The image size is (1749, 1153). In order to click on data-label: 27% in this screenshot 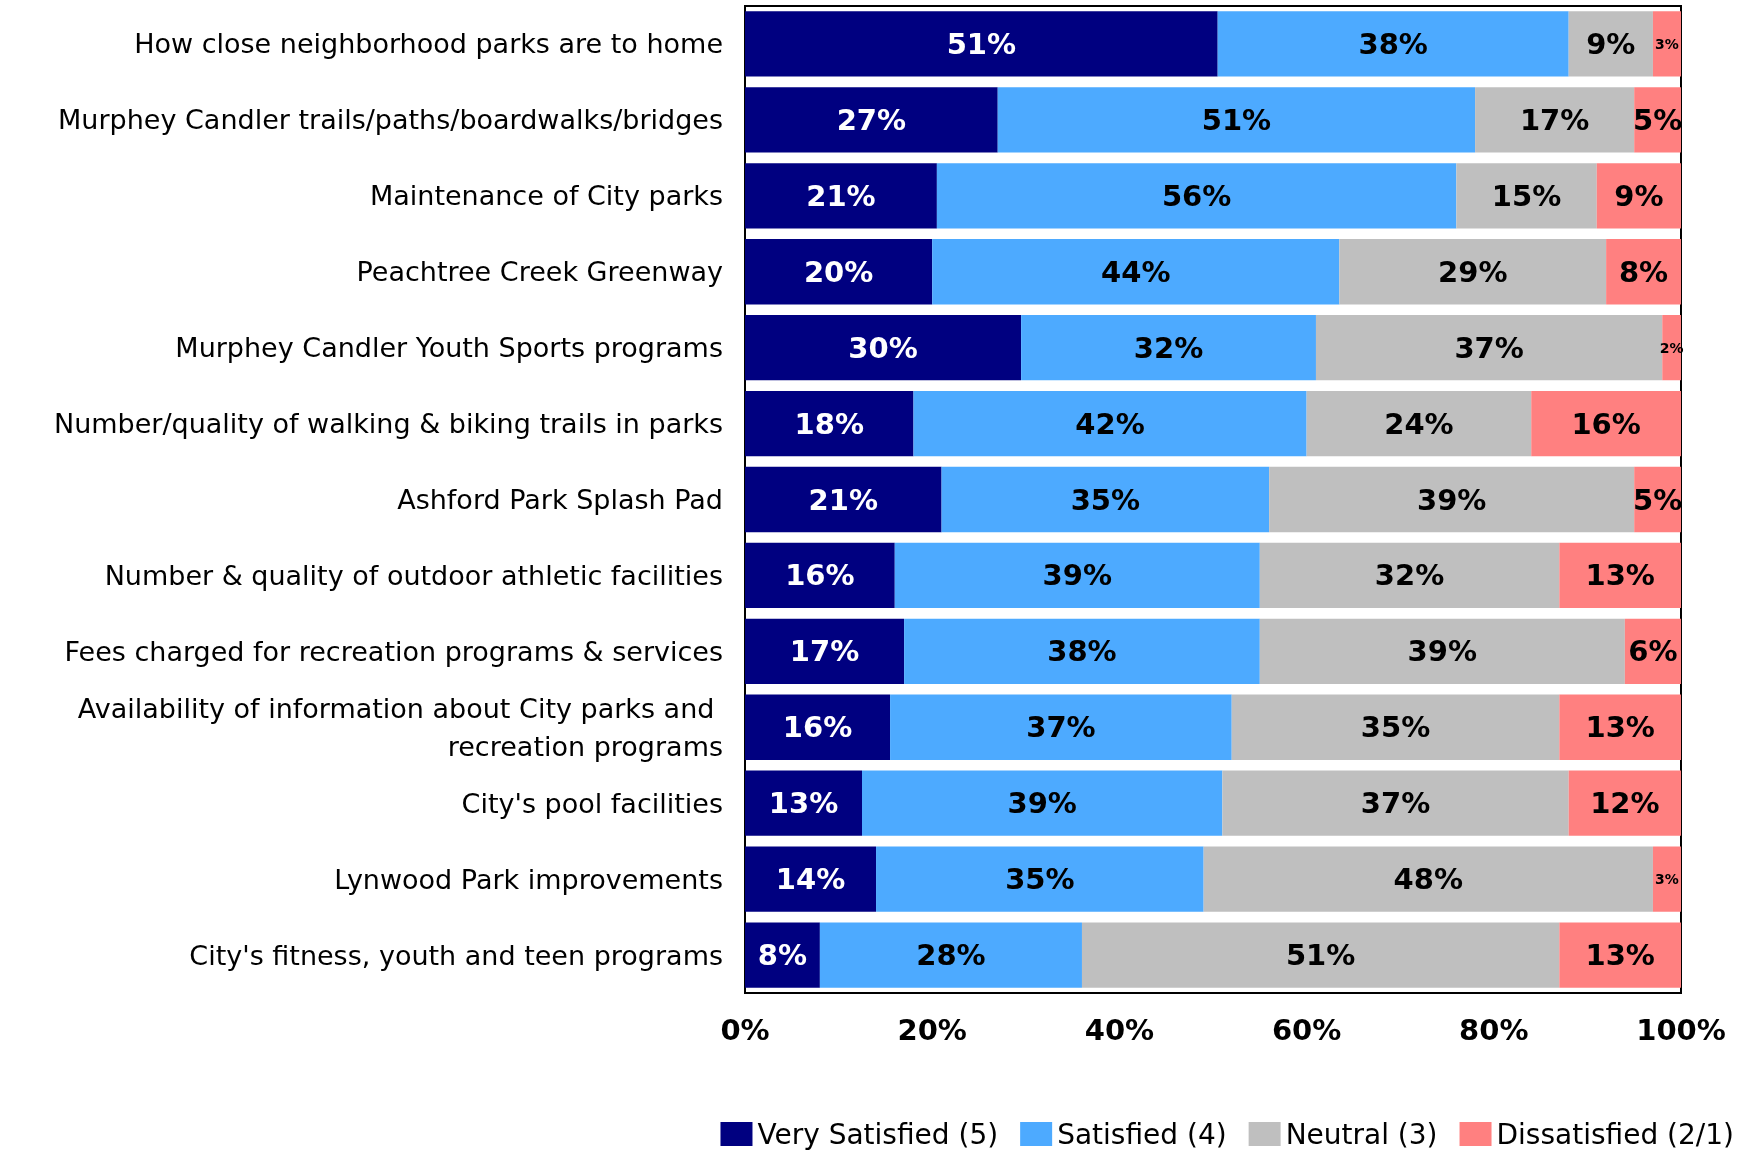, I will do `click(871, 119)`.